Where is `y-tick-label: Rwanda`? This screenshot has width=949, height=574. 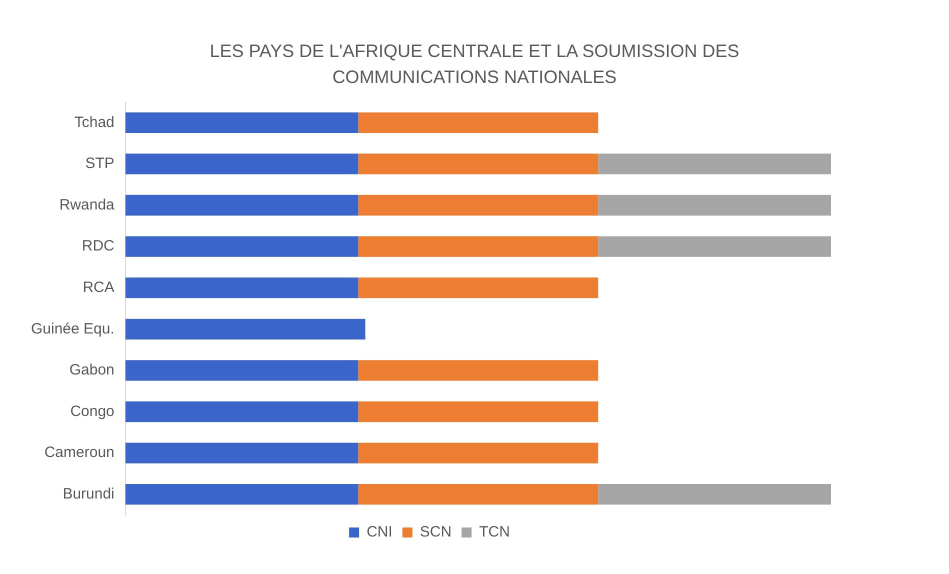
y-tick-label: Rwanda is located at coordinates (87, 205).